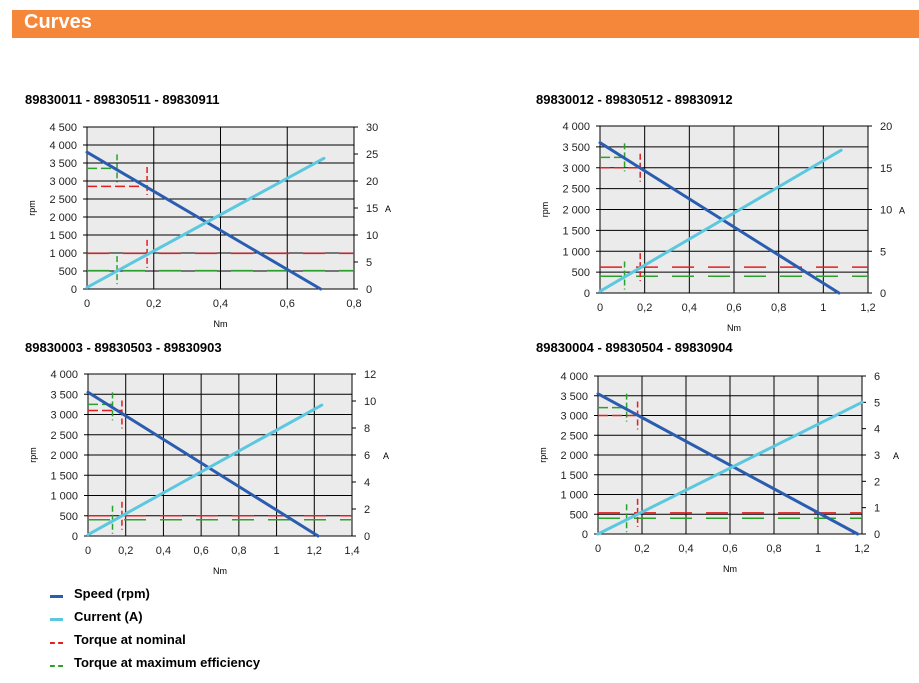  I want to click on y-tick-3-4: 2 000, so click(64, 456).